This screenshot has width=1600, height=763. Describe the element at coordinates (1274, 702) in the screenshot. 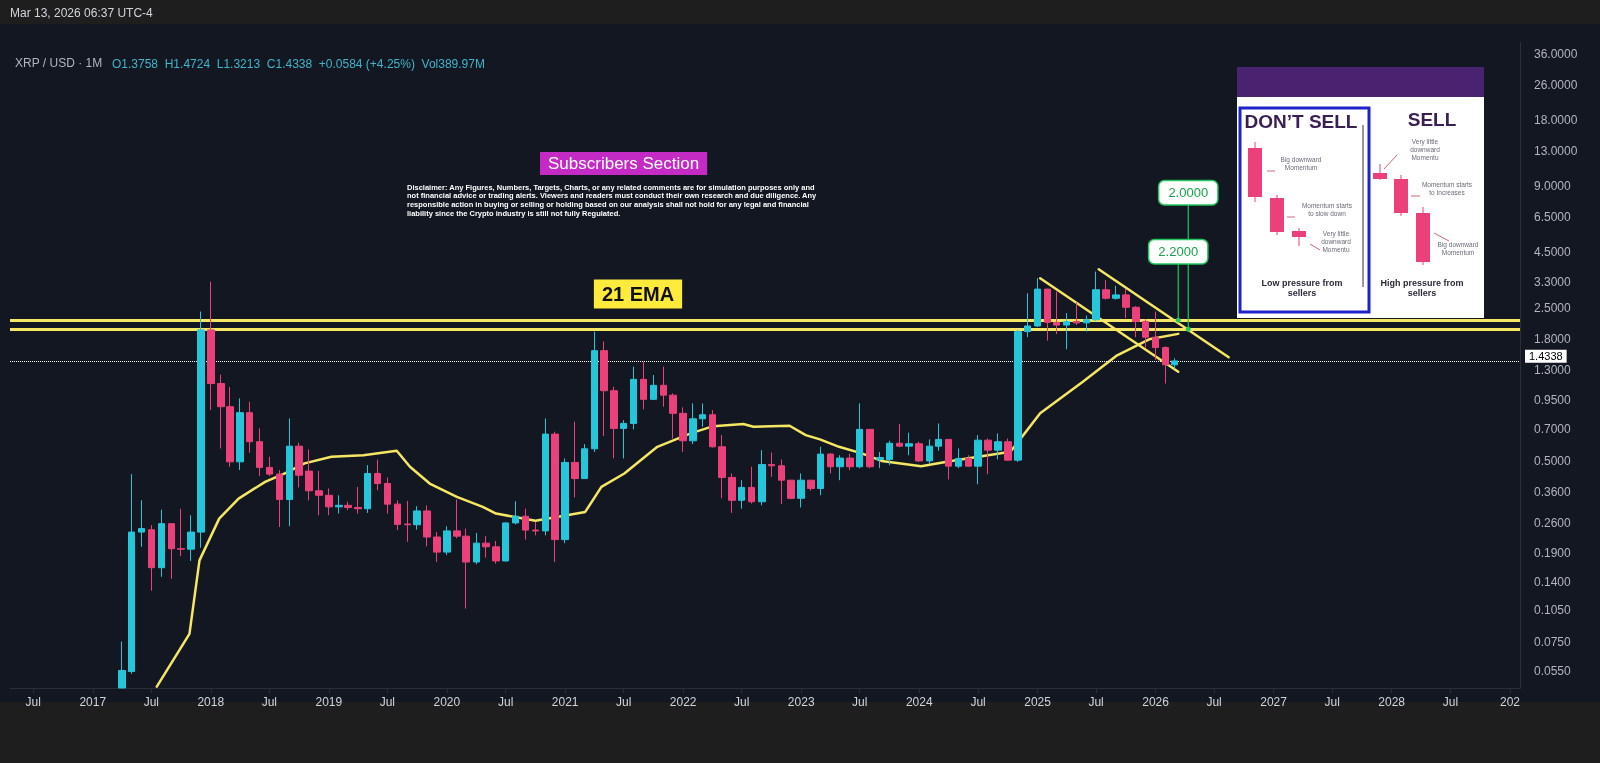

I see `x-tick-label: 2027` at that location.